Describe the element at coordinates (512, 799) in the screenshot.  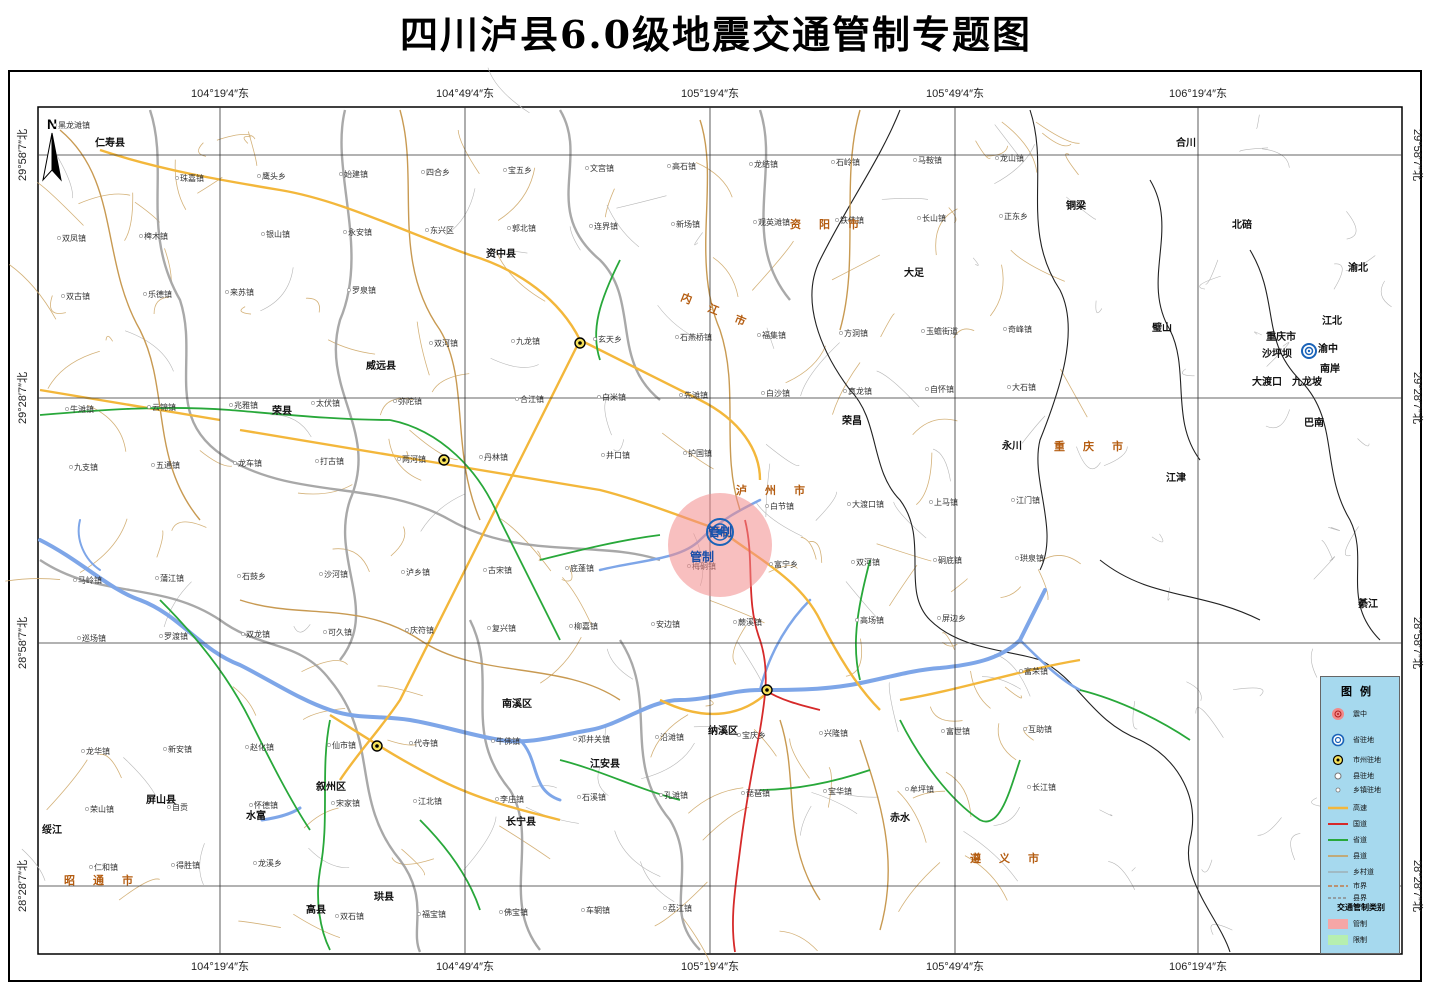
I see `town-label: 李庄镇` at that location.